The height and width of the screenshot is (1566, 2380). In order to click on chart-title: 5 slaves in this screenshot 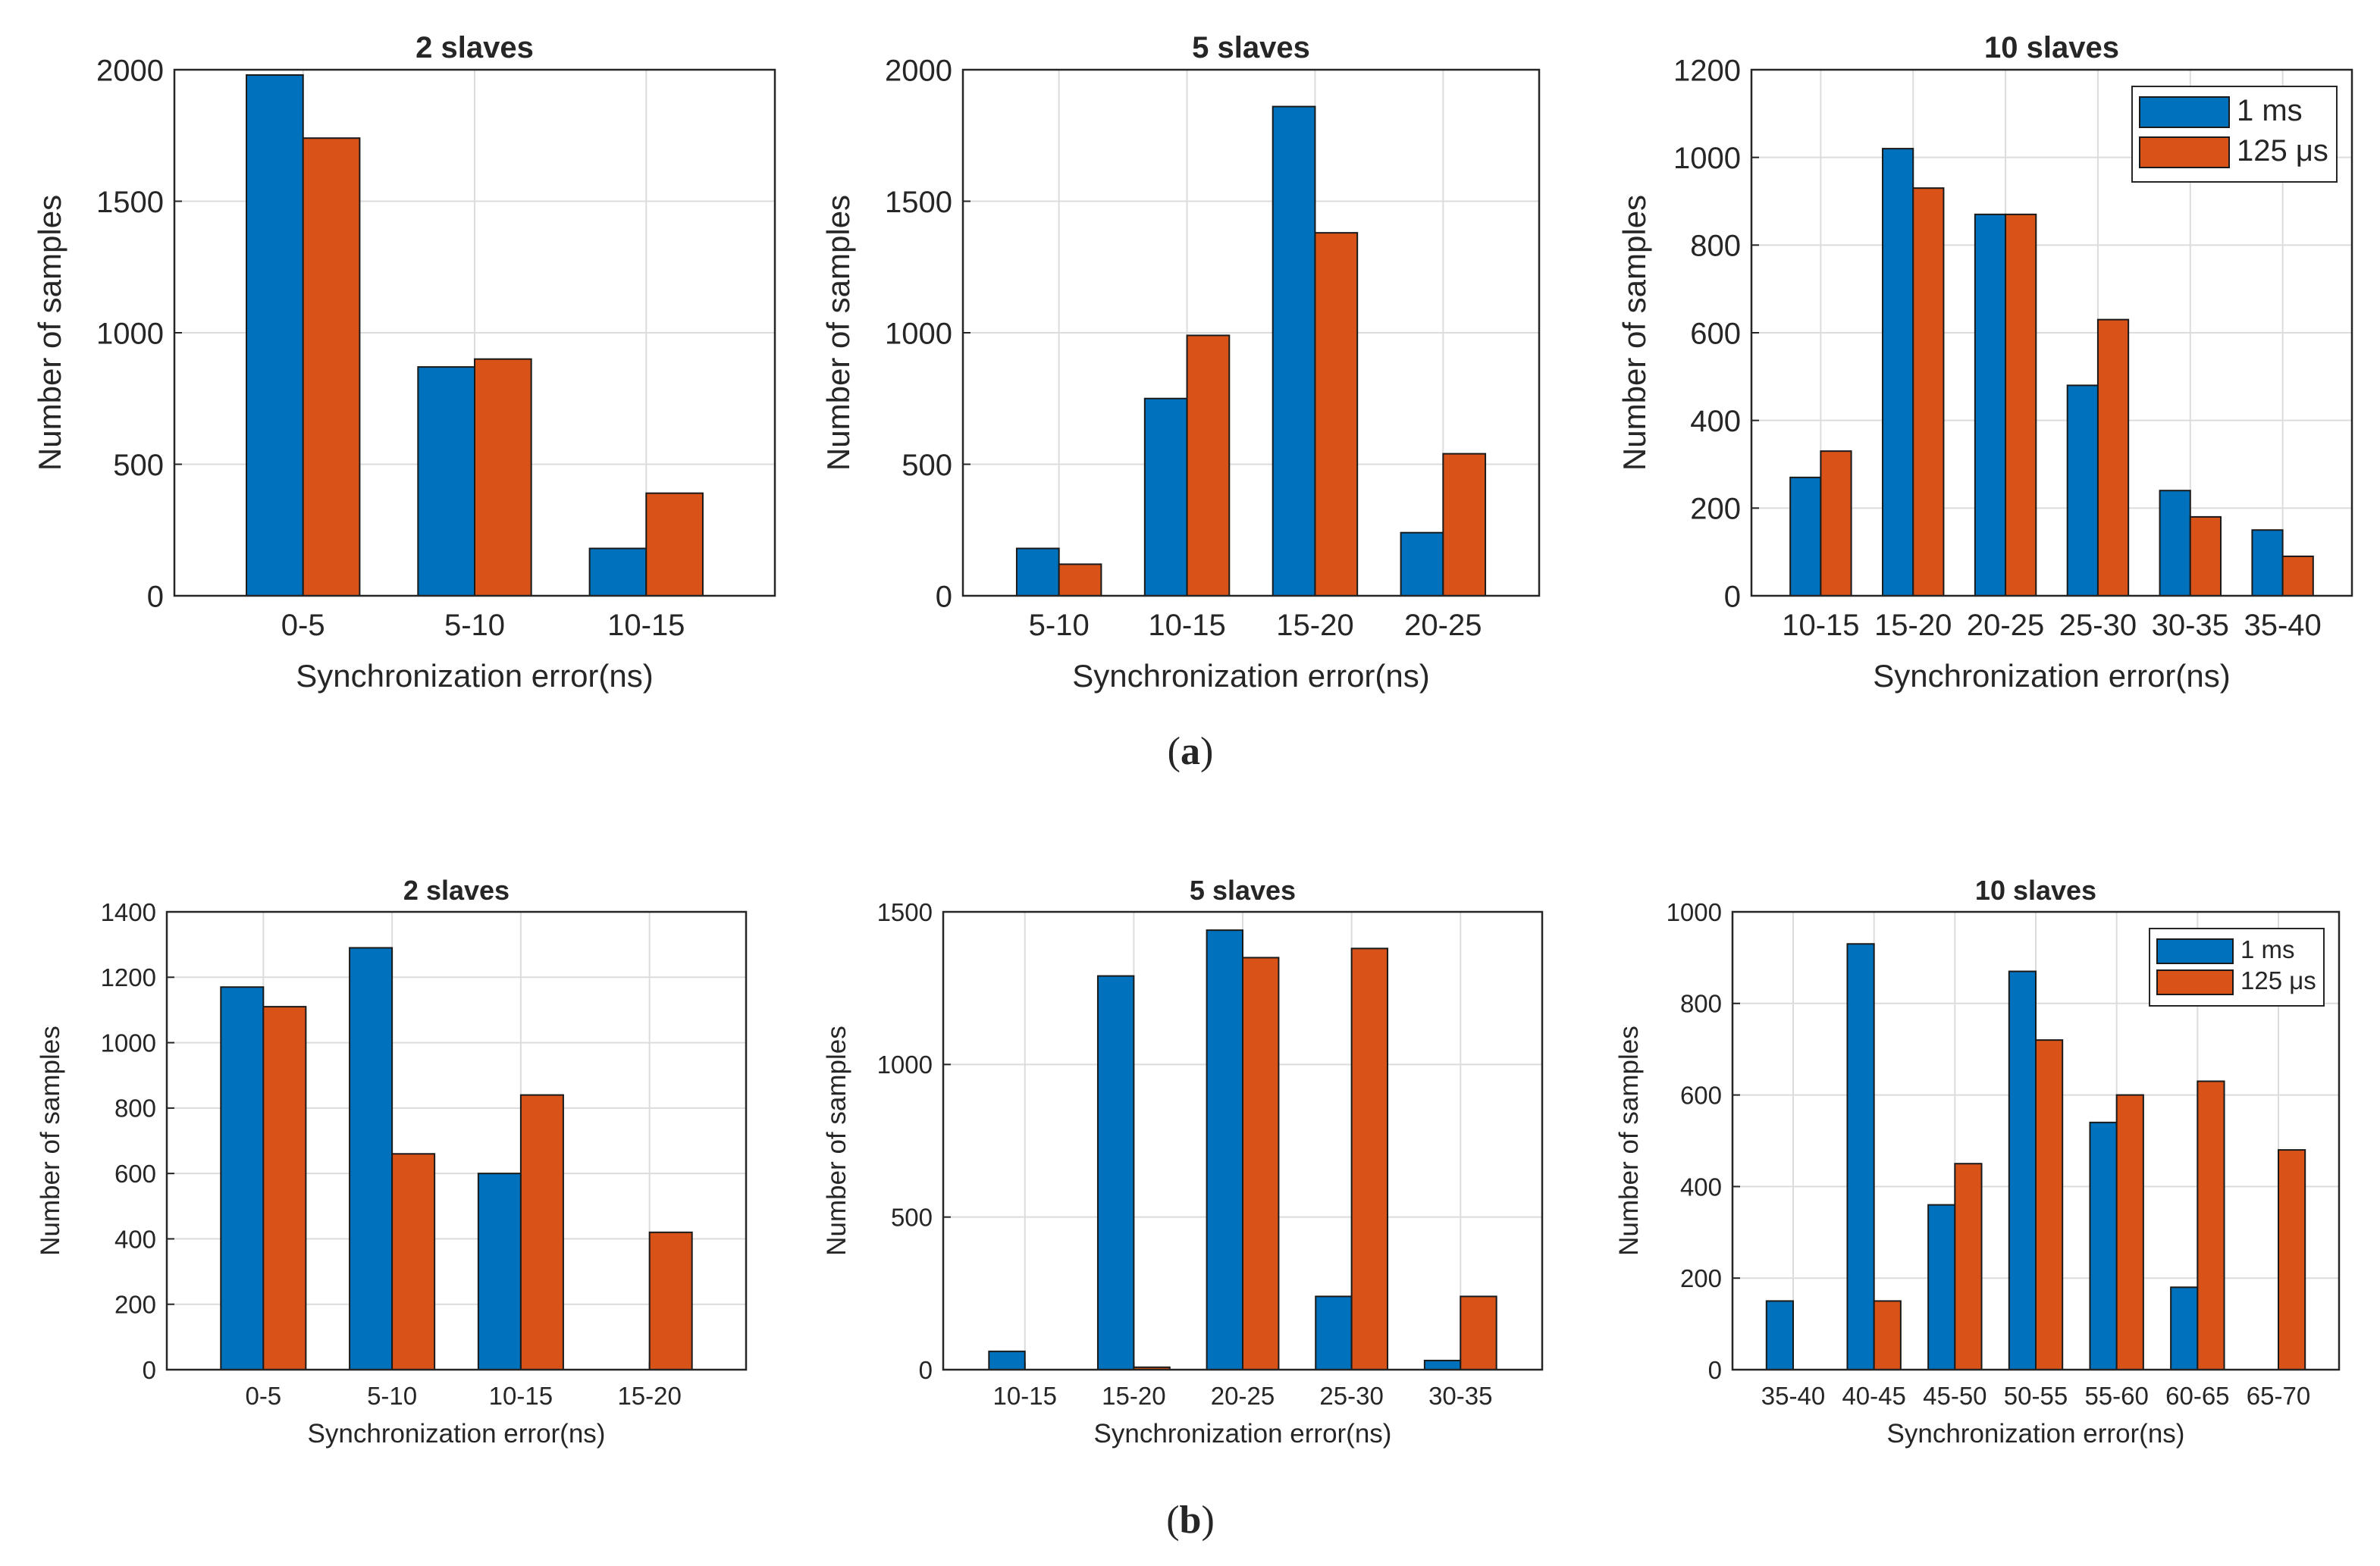, I will do `click(1251, 47)`.